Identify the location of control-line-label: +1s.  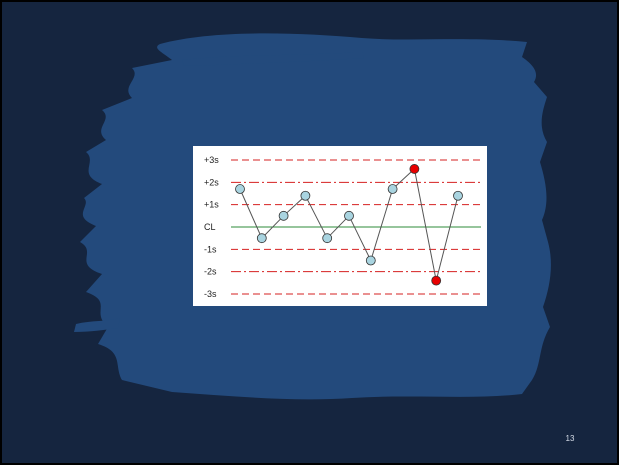
(211, 205).